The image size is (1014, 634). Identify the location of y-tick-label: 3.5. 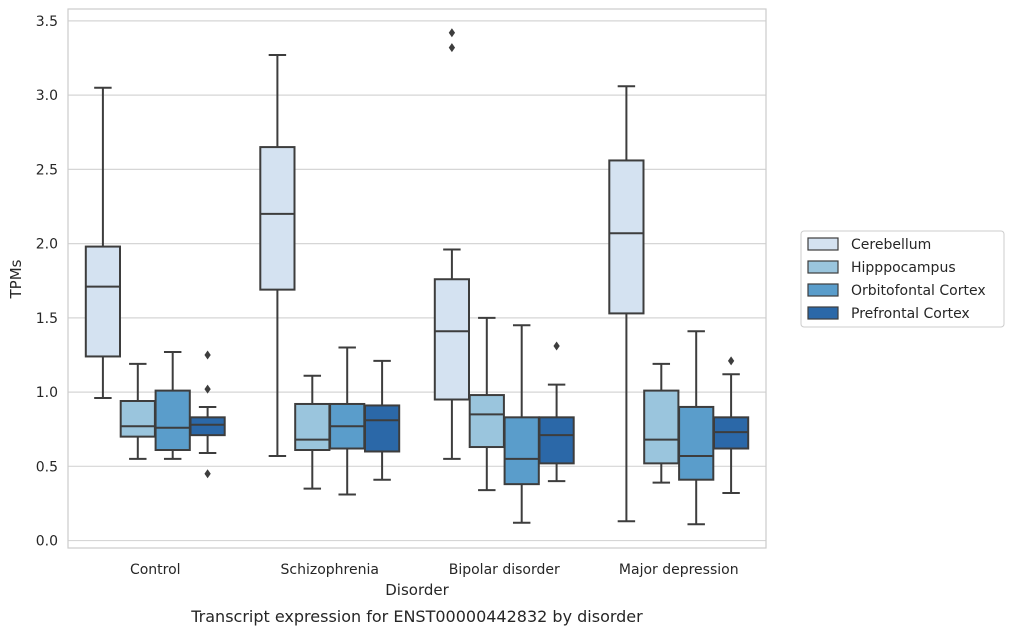
(47, 22).